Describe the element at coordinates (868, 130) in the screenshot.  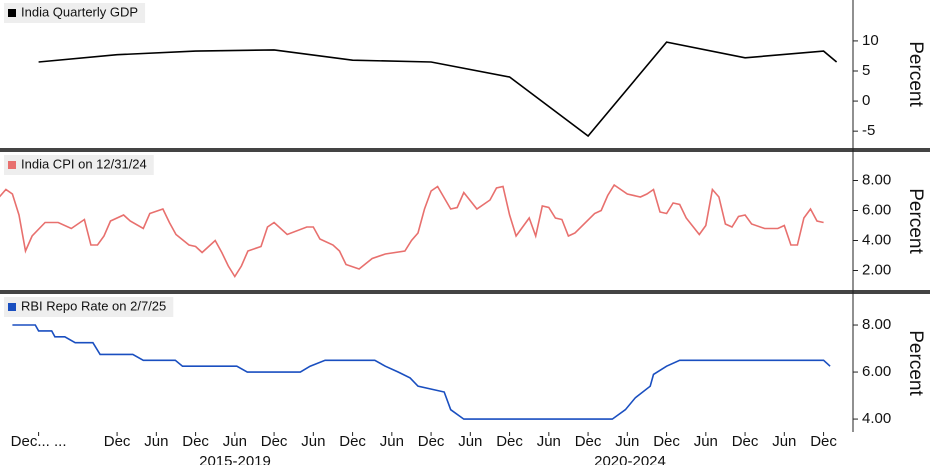
I see `y-tick-label: -5` at that location.